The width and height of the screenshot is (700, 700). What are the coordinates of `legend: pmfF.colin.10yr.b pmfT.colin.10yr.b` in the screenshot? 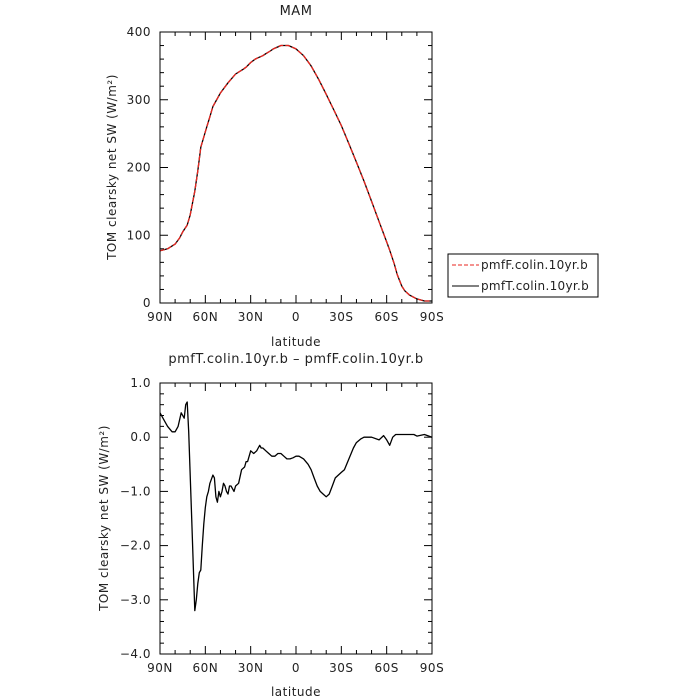 It's located at (523, 275).